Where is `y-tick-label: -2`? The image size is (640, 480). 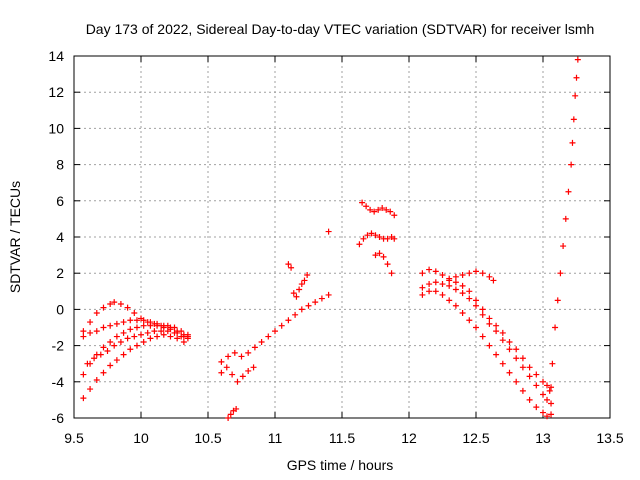
y-tick-label: -2 is located at coordinates (58, 346).